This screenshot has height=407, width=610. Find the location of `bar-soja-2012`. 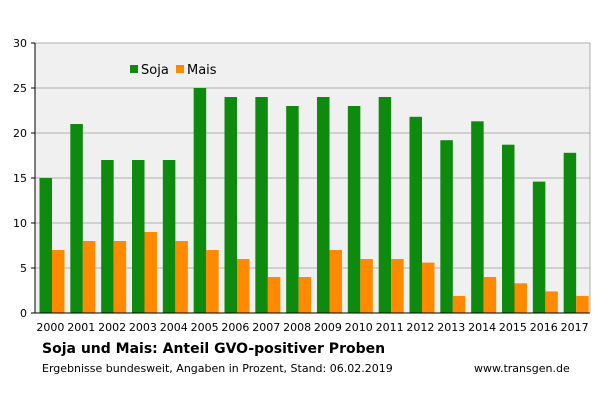

bar-soja-2012 is located at coordinates (415, 214).